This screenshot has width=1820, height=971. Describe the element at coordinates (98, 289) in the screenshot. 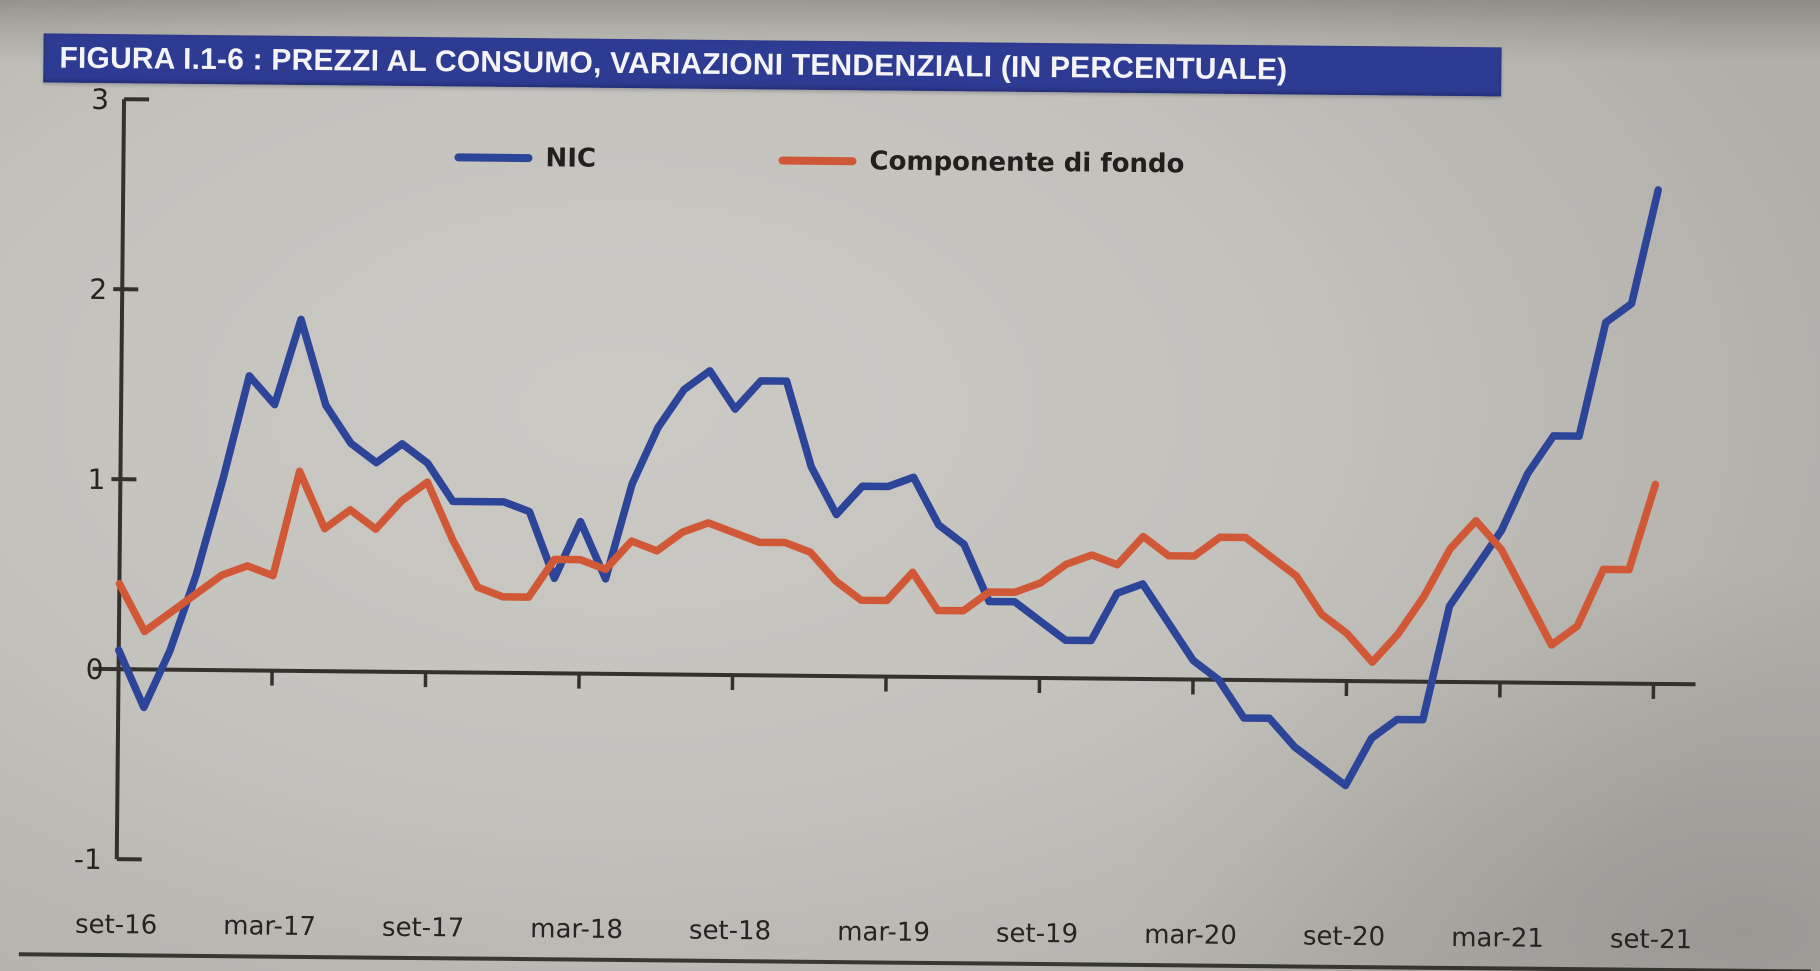

I see `y-axis-tick-label: 2` at that location.